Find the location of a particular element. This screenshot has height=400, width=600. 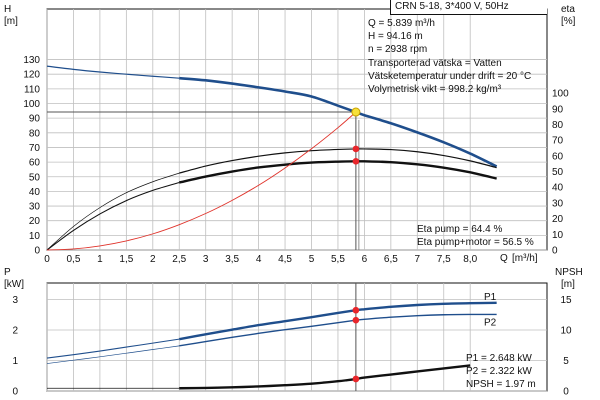

p1-curve-low is located at coordinates (113, 348).